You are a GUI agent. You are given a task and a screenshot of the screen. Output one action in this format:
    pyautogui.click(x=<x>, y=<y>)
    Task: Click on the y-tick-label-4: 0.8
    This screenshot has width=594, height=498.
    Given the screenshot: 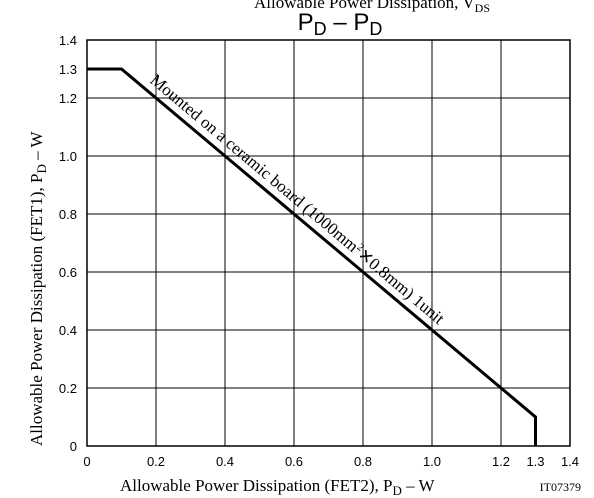 What is the action you would take?
    pyautogui.click(x=68, y=214)
    